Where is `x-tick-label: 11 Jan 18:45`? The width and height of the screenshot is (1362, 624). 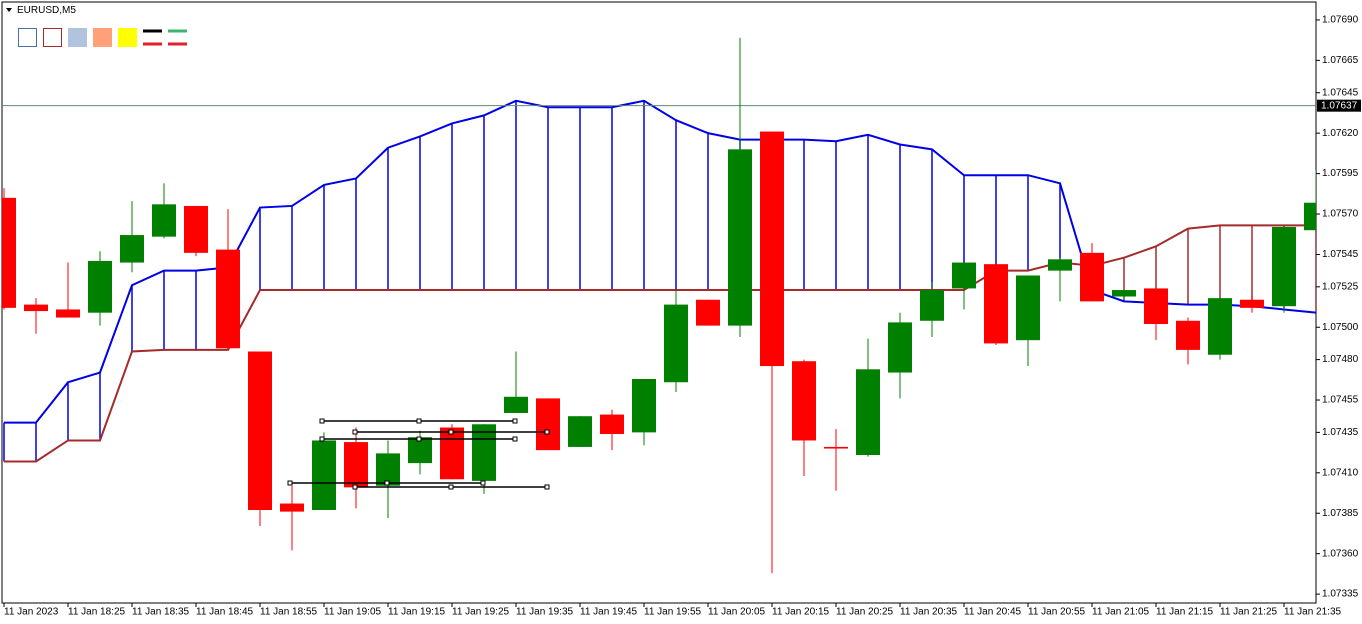 x-tick-label: 11 Jan 18:45 is located at coordinates (225, 612).